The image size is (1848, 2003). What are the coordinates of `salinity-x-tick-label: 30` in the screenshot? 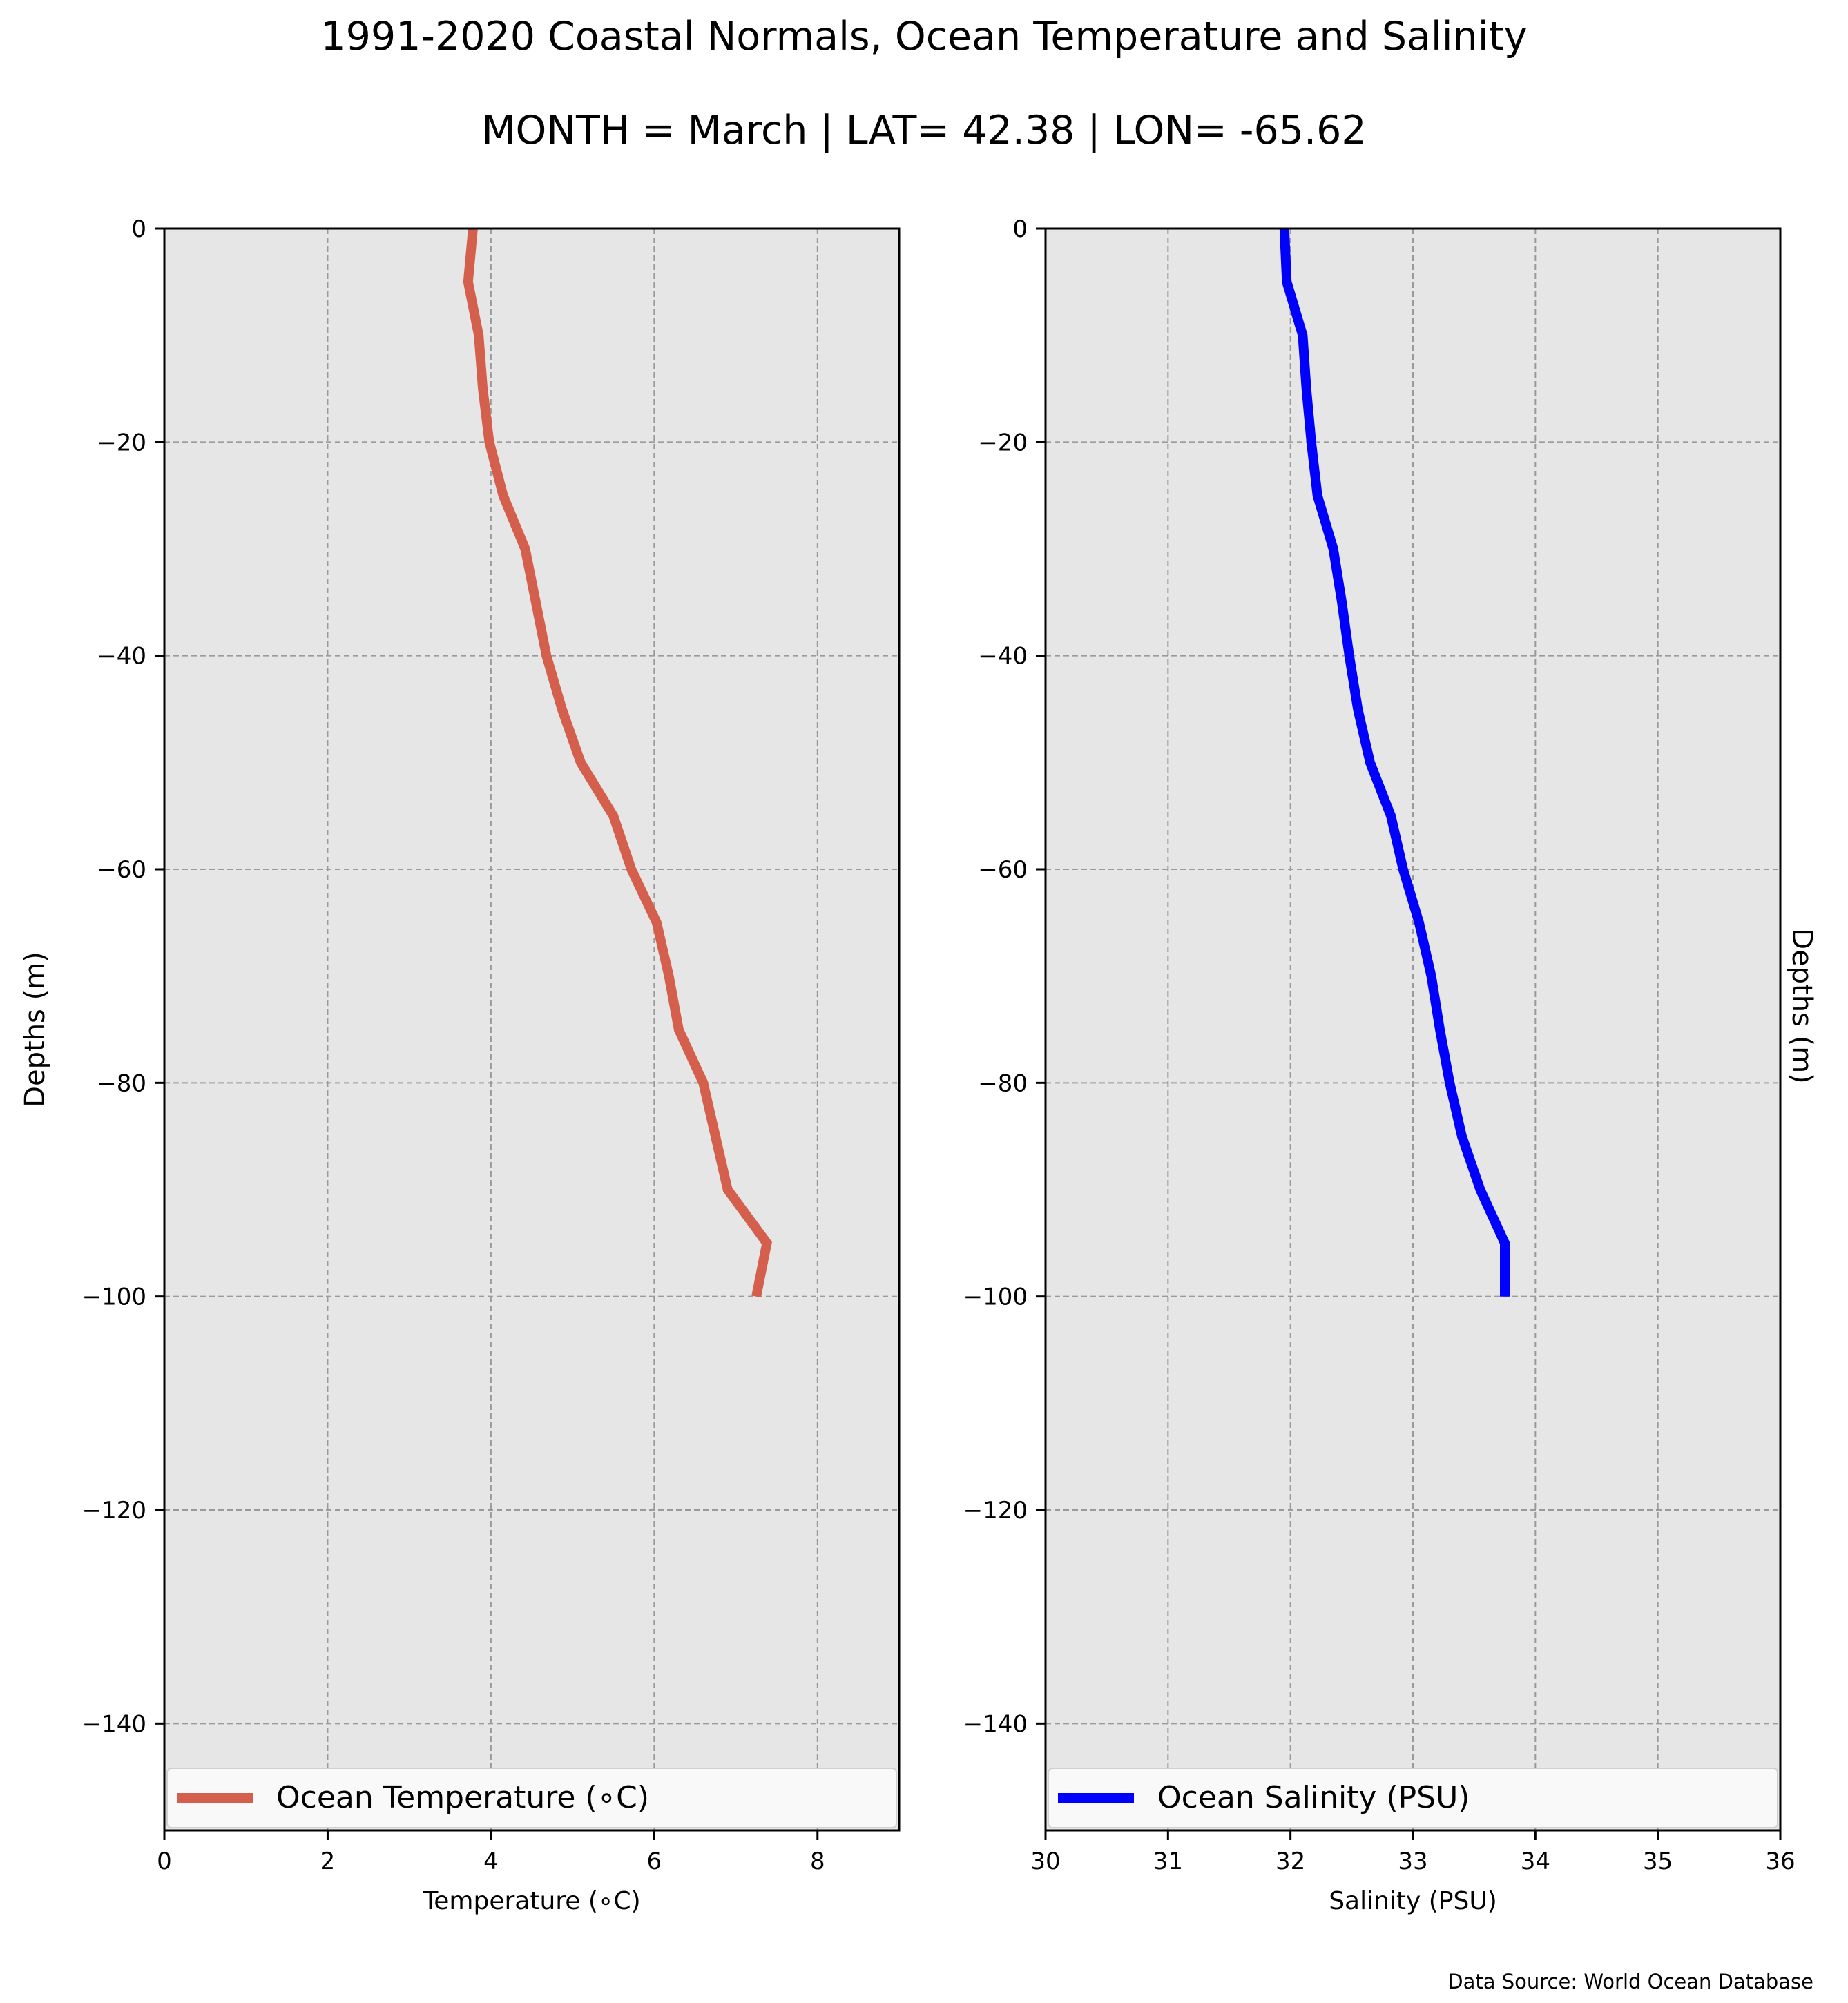 It's located at (1045, 1862).